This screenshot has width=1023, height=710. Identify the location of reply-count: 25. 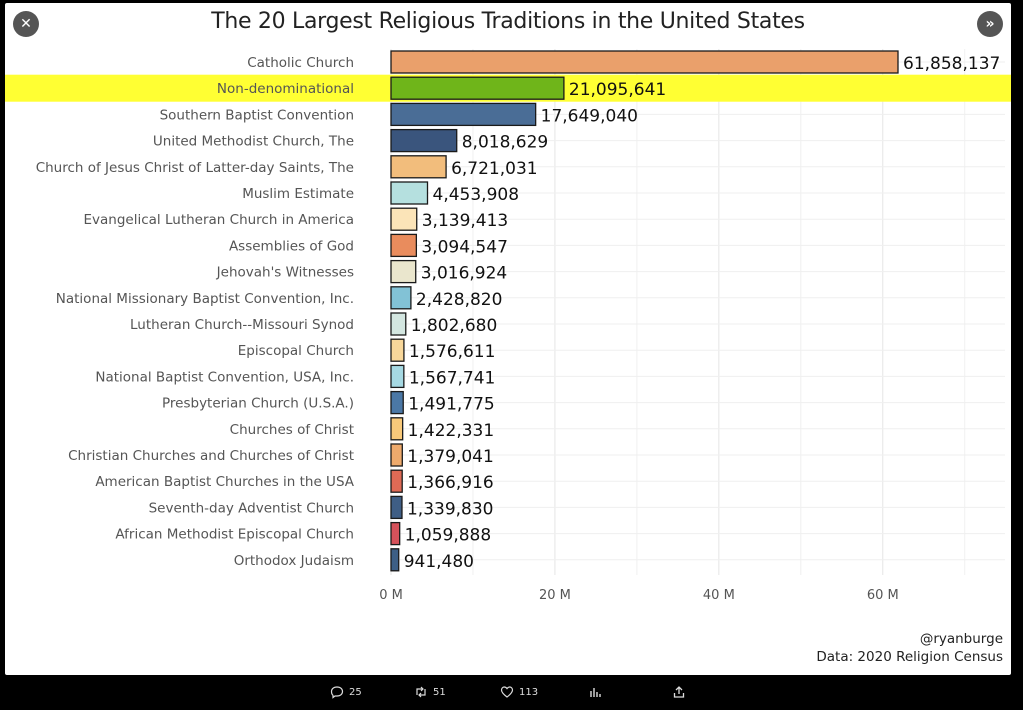
(355, 692).